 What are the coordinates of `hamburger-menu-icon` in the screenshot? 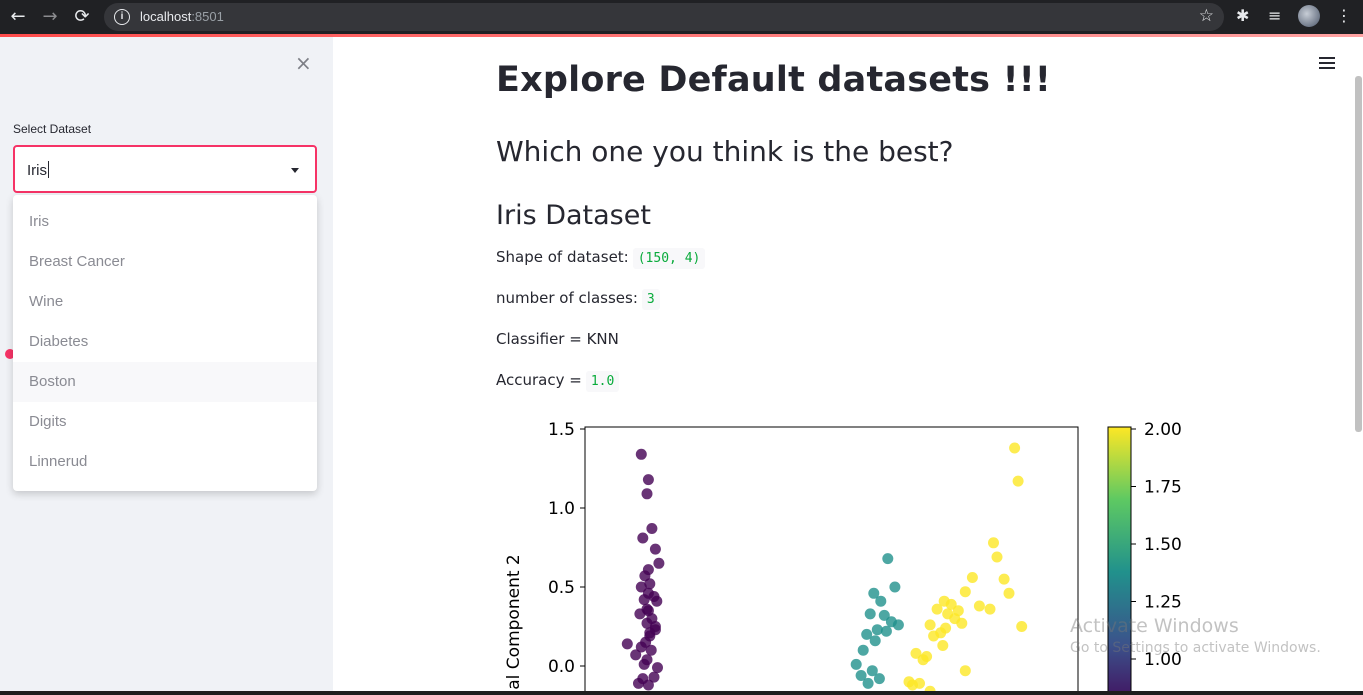 It's located at (1327, 64).